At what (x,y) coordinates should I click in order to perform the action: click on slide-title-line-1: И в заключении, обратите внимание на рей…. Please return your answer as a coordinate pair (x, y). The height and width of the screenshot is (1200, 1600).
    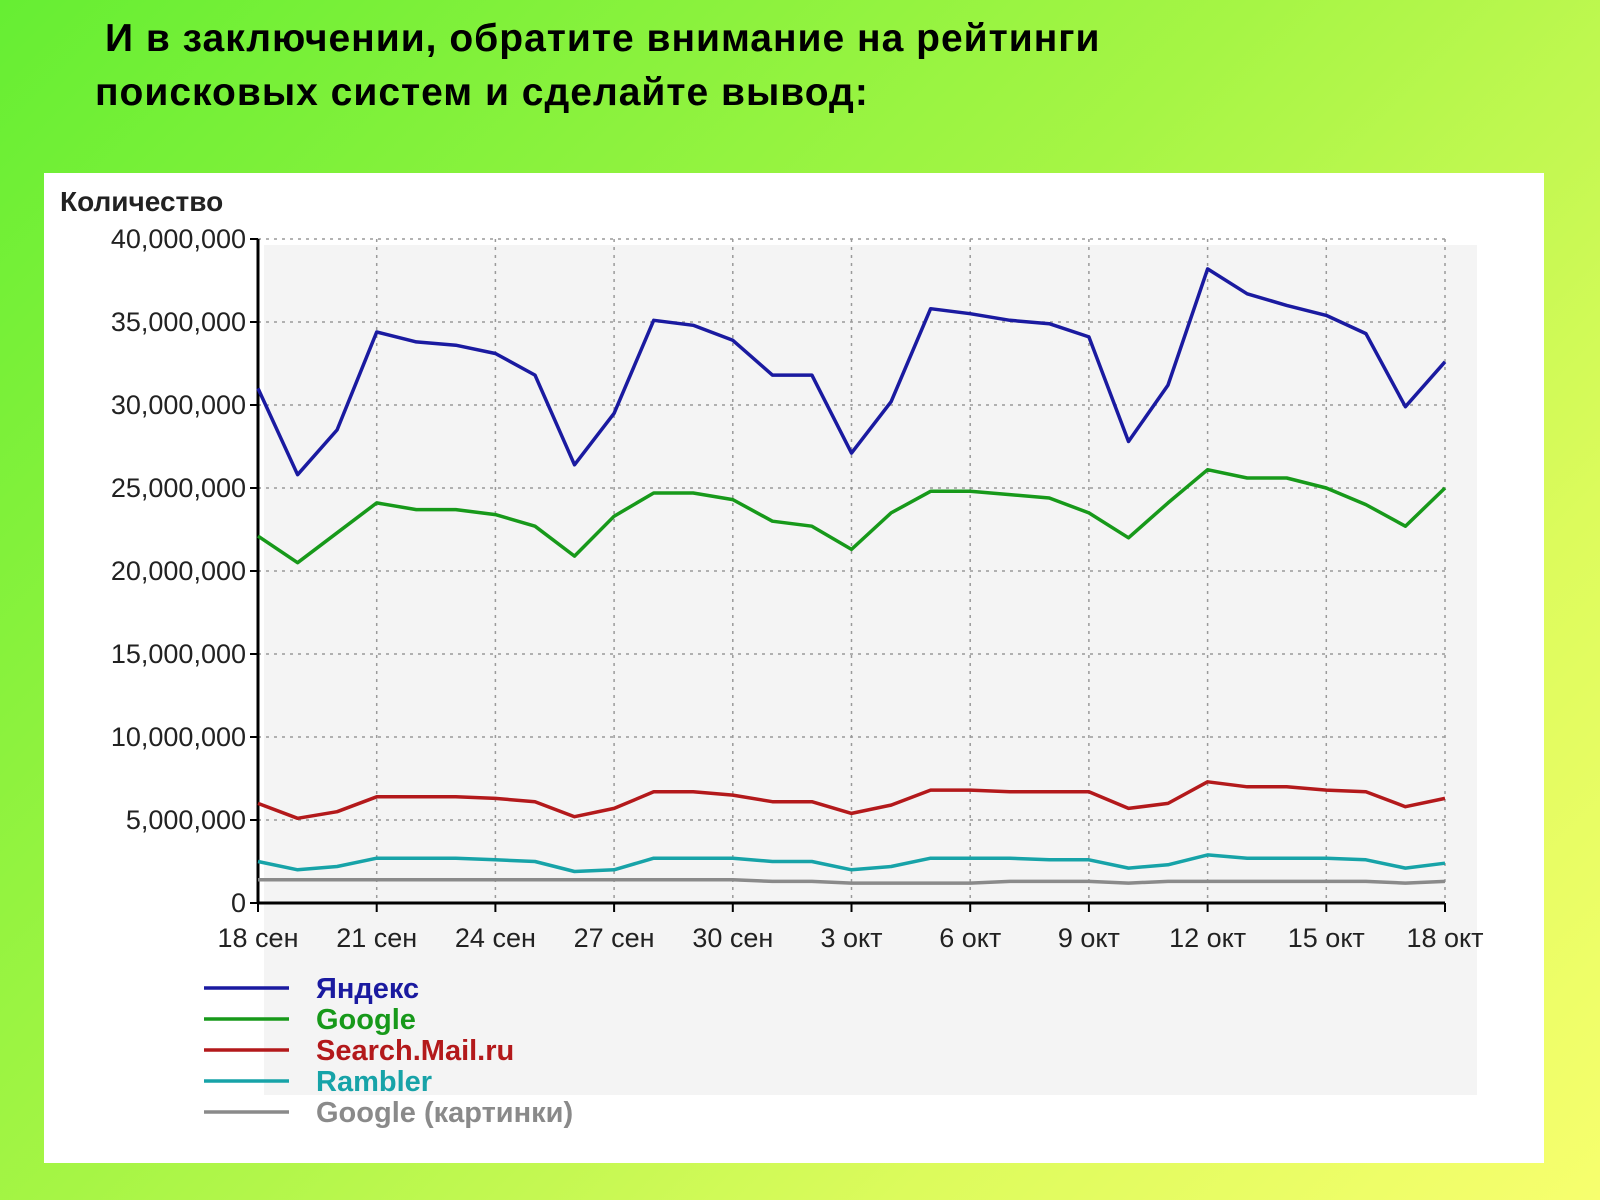
    Looking at the image, I should click on (603, 38).